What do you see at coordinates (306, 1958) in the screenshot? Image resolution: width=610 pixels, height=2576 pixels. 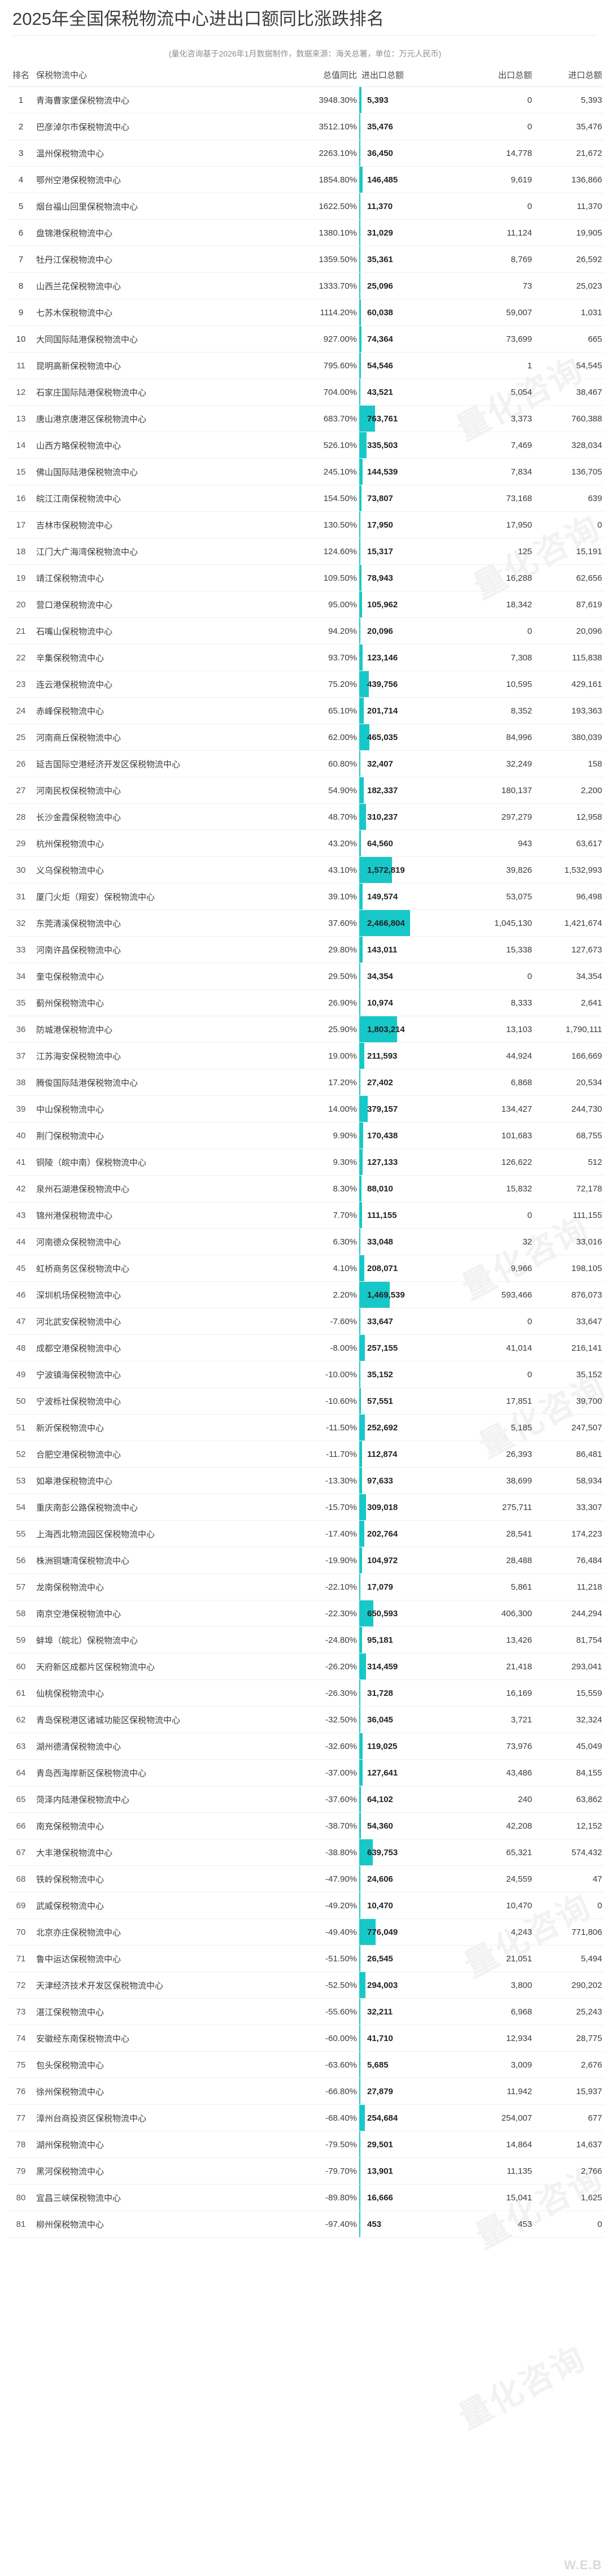 I see `table-row: 71 鲁中运达保税物流中心 -51.50% 26,545 21,051 5,494` at bounding box center [306, 1958].